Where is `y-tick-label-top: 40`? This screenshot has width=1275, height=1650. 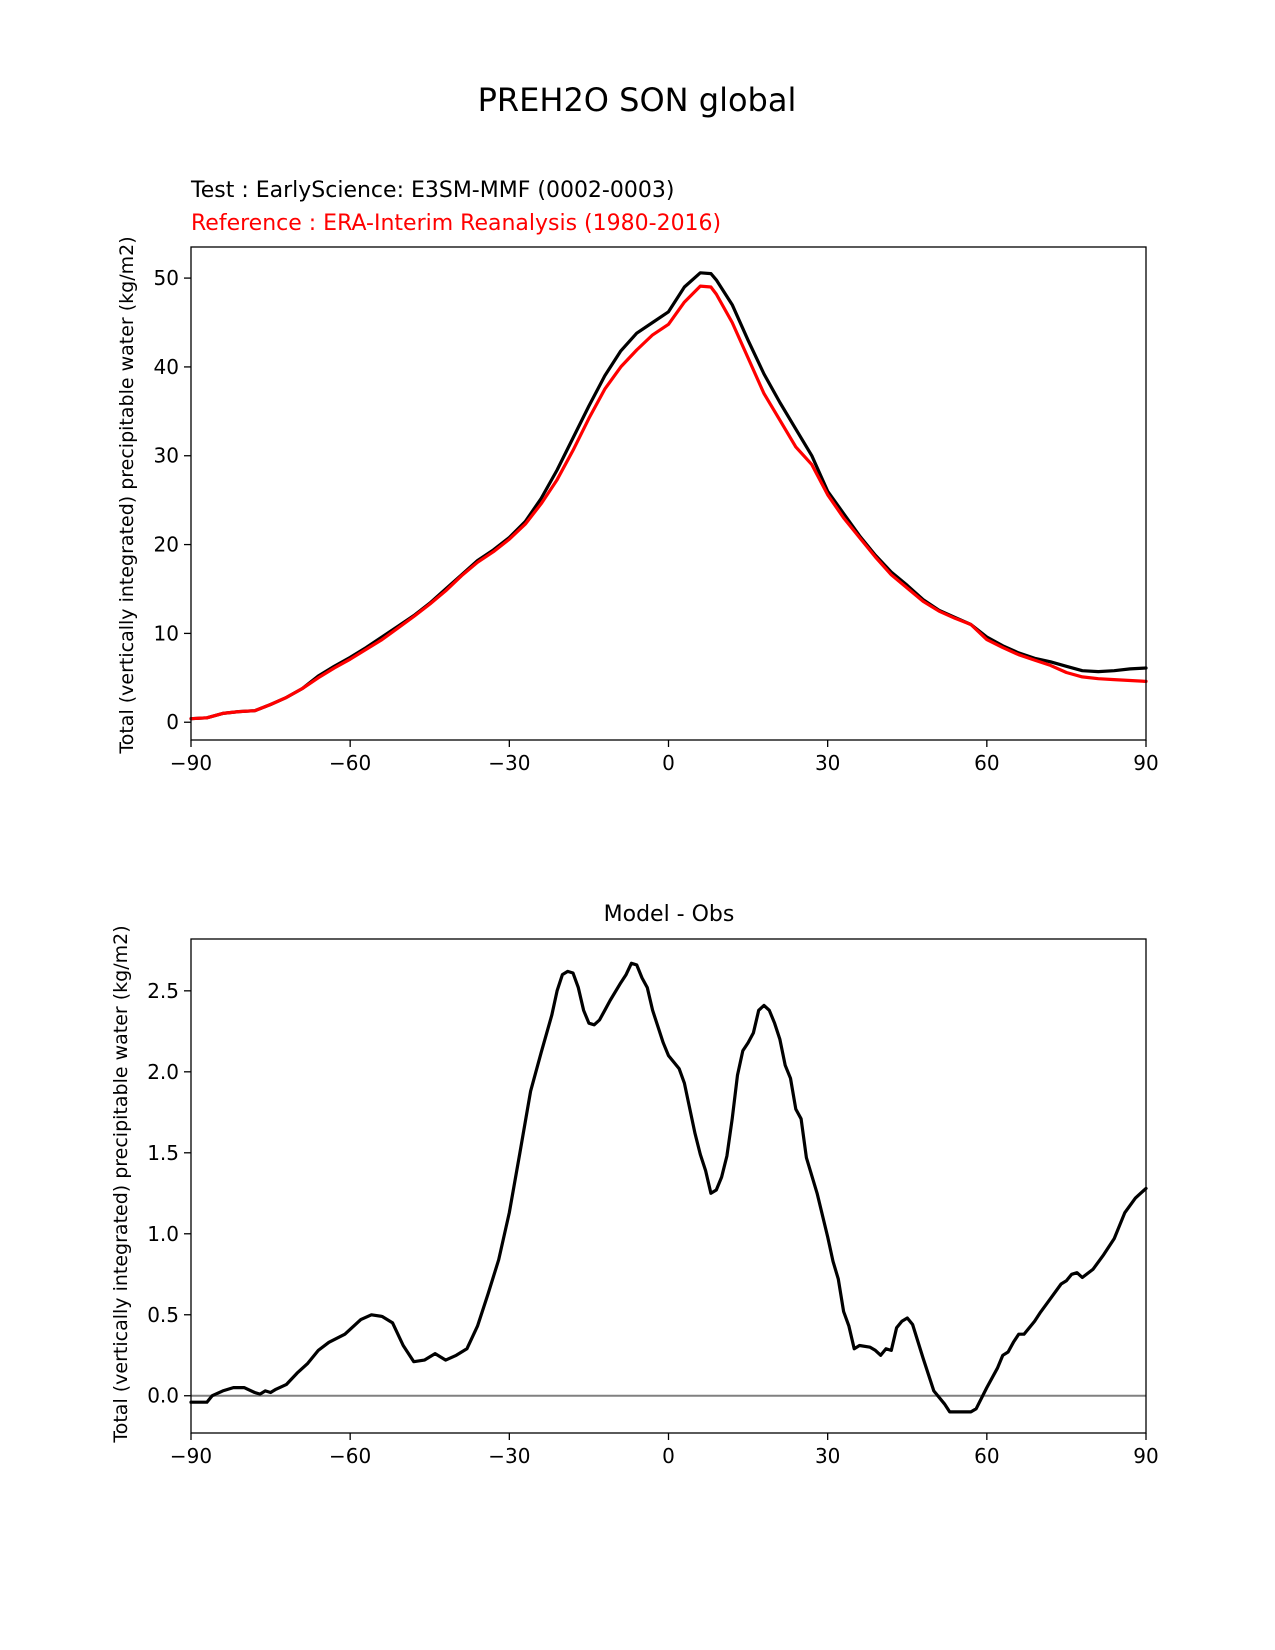 y-tick-label-top: 40 is located at coordinates (166, 367).